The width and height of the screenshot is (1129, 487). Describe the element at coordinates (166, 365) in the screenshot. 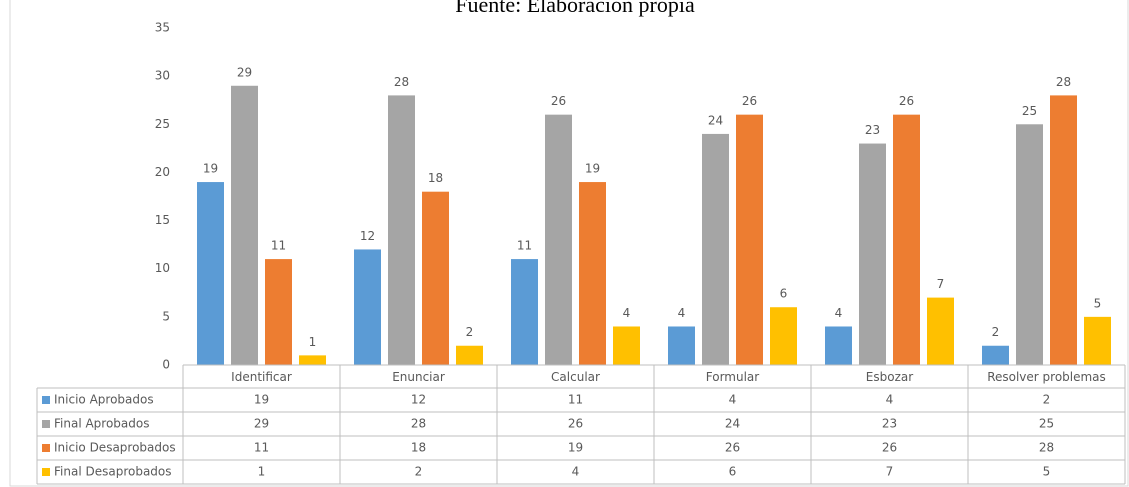

I see `y-tick-label: 0` at that location.